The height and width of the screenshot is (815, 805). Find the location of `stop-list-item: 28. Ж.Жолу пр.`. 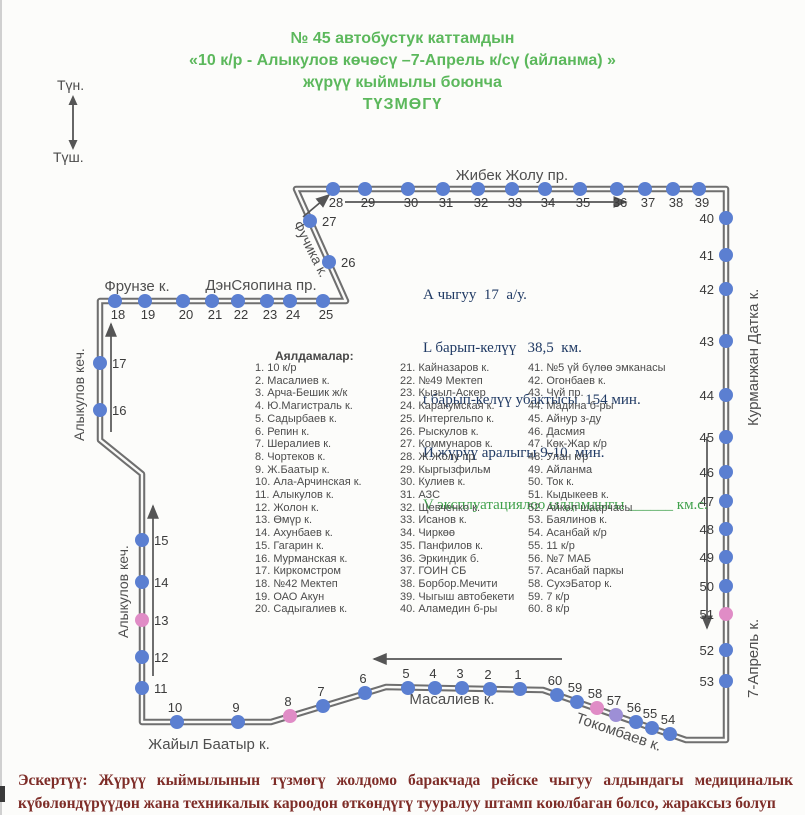

stop-list-item: 28. Ж.Жолу пр. is located at coordinates (439, 456).